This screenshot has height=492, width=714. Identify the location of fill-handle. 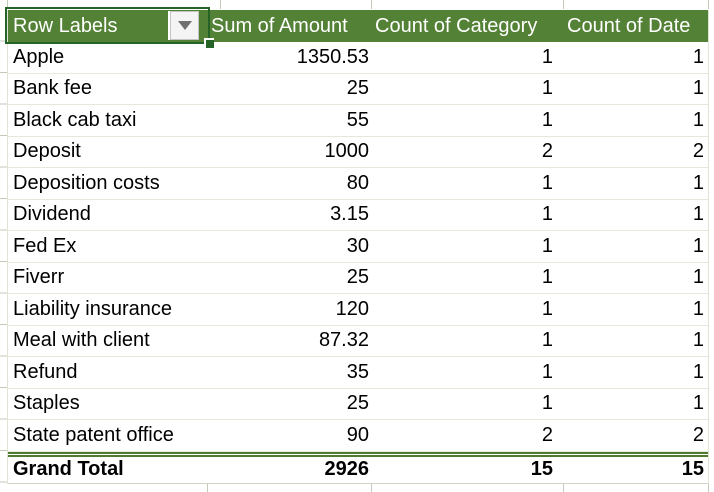
(209, 43).